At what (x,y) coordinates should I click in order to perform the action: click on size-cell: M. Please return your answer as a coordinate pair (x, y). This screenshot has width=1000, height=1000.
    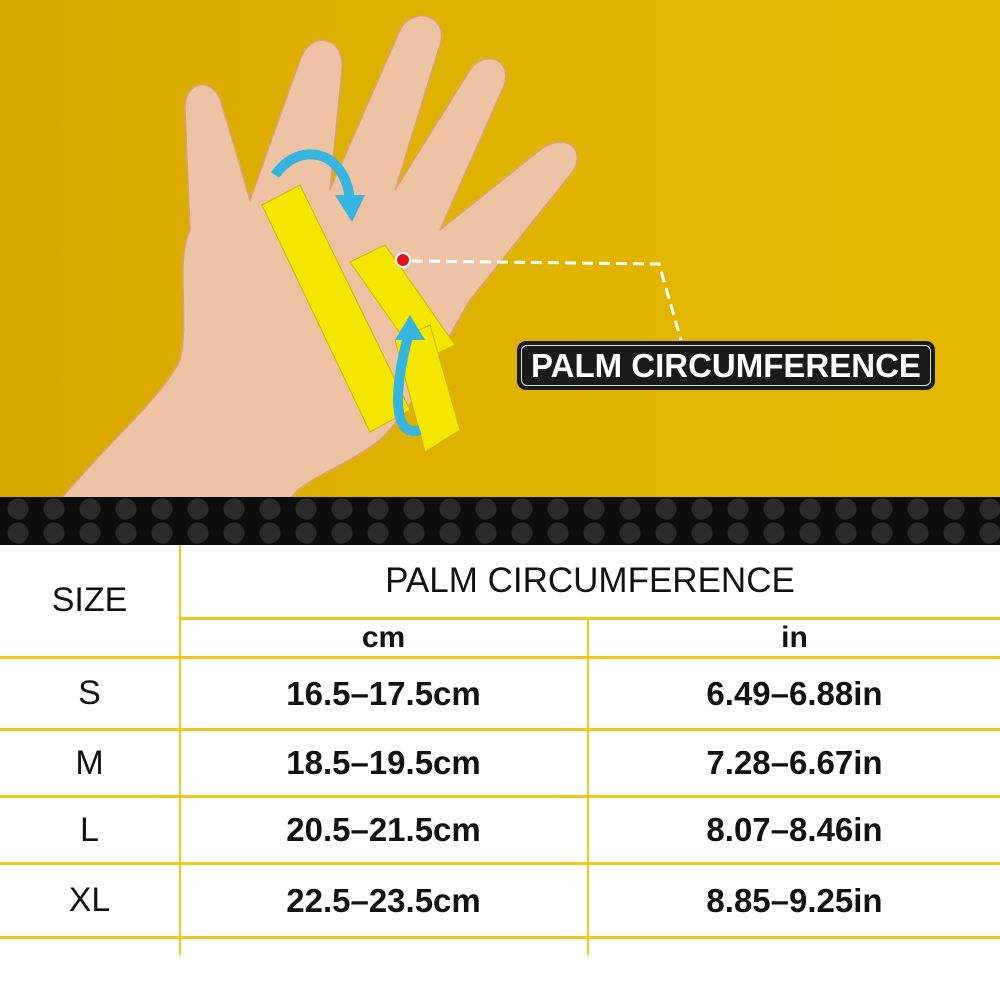
    Looking at the image, I should click on (89, 762).